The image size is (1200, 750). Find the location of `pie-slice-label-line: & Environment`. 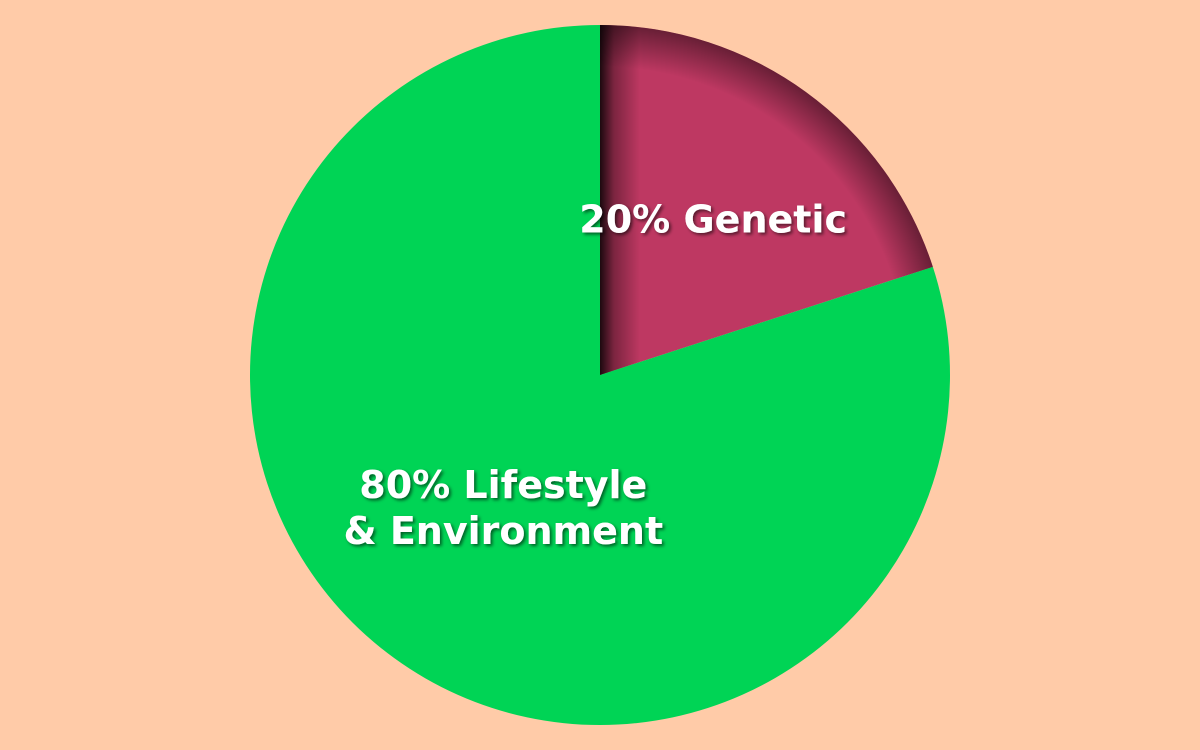

pie-slice-label-line: & Environment is located at coordinates (503, 531).